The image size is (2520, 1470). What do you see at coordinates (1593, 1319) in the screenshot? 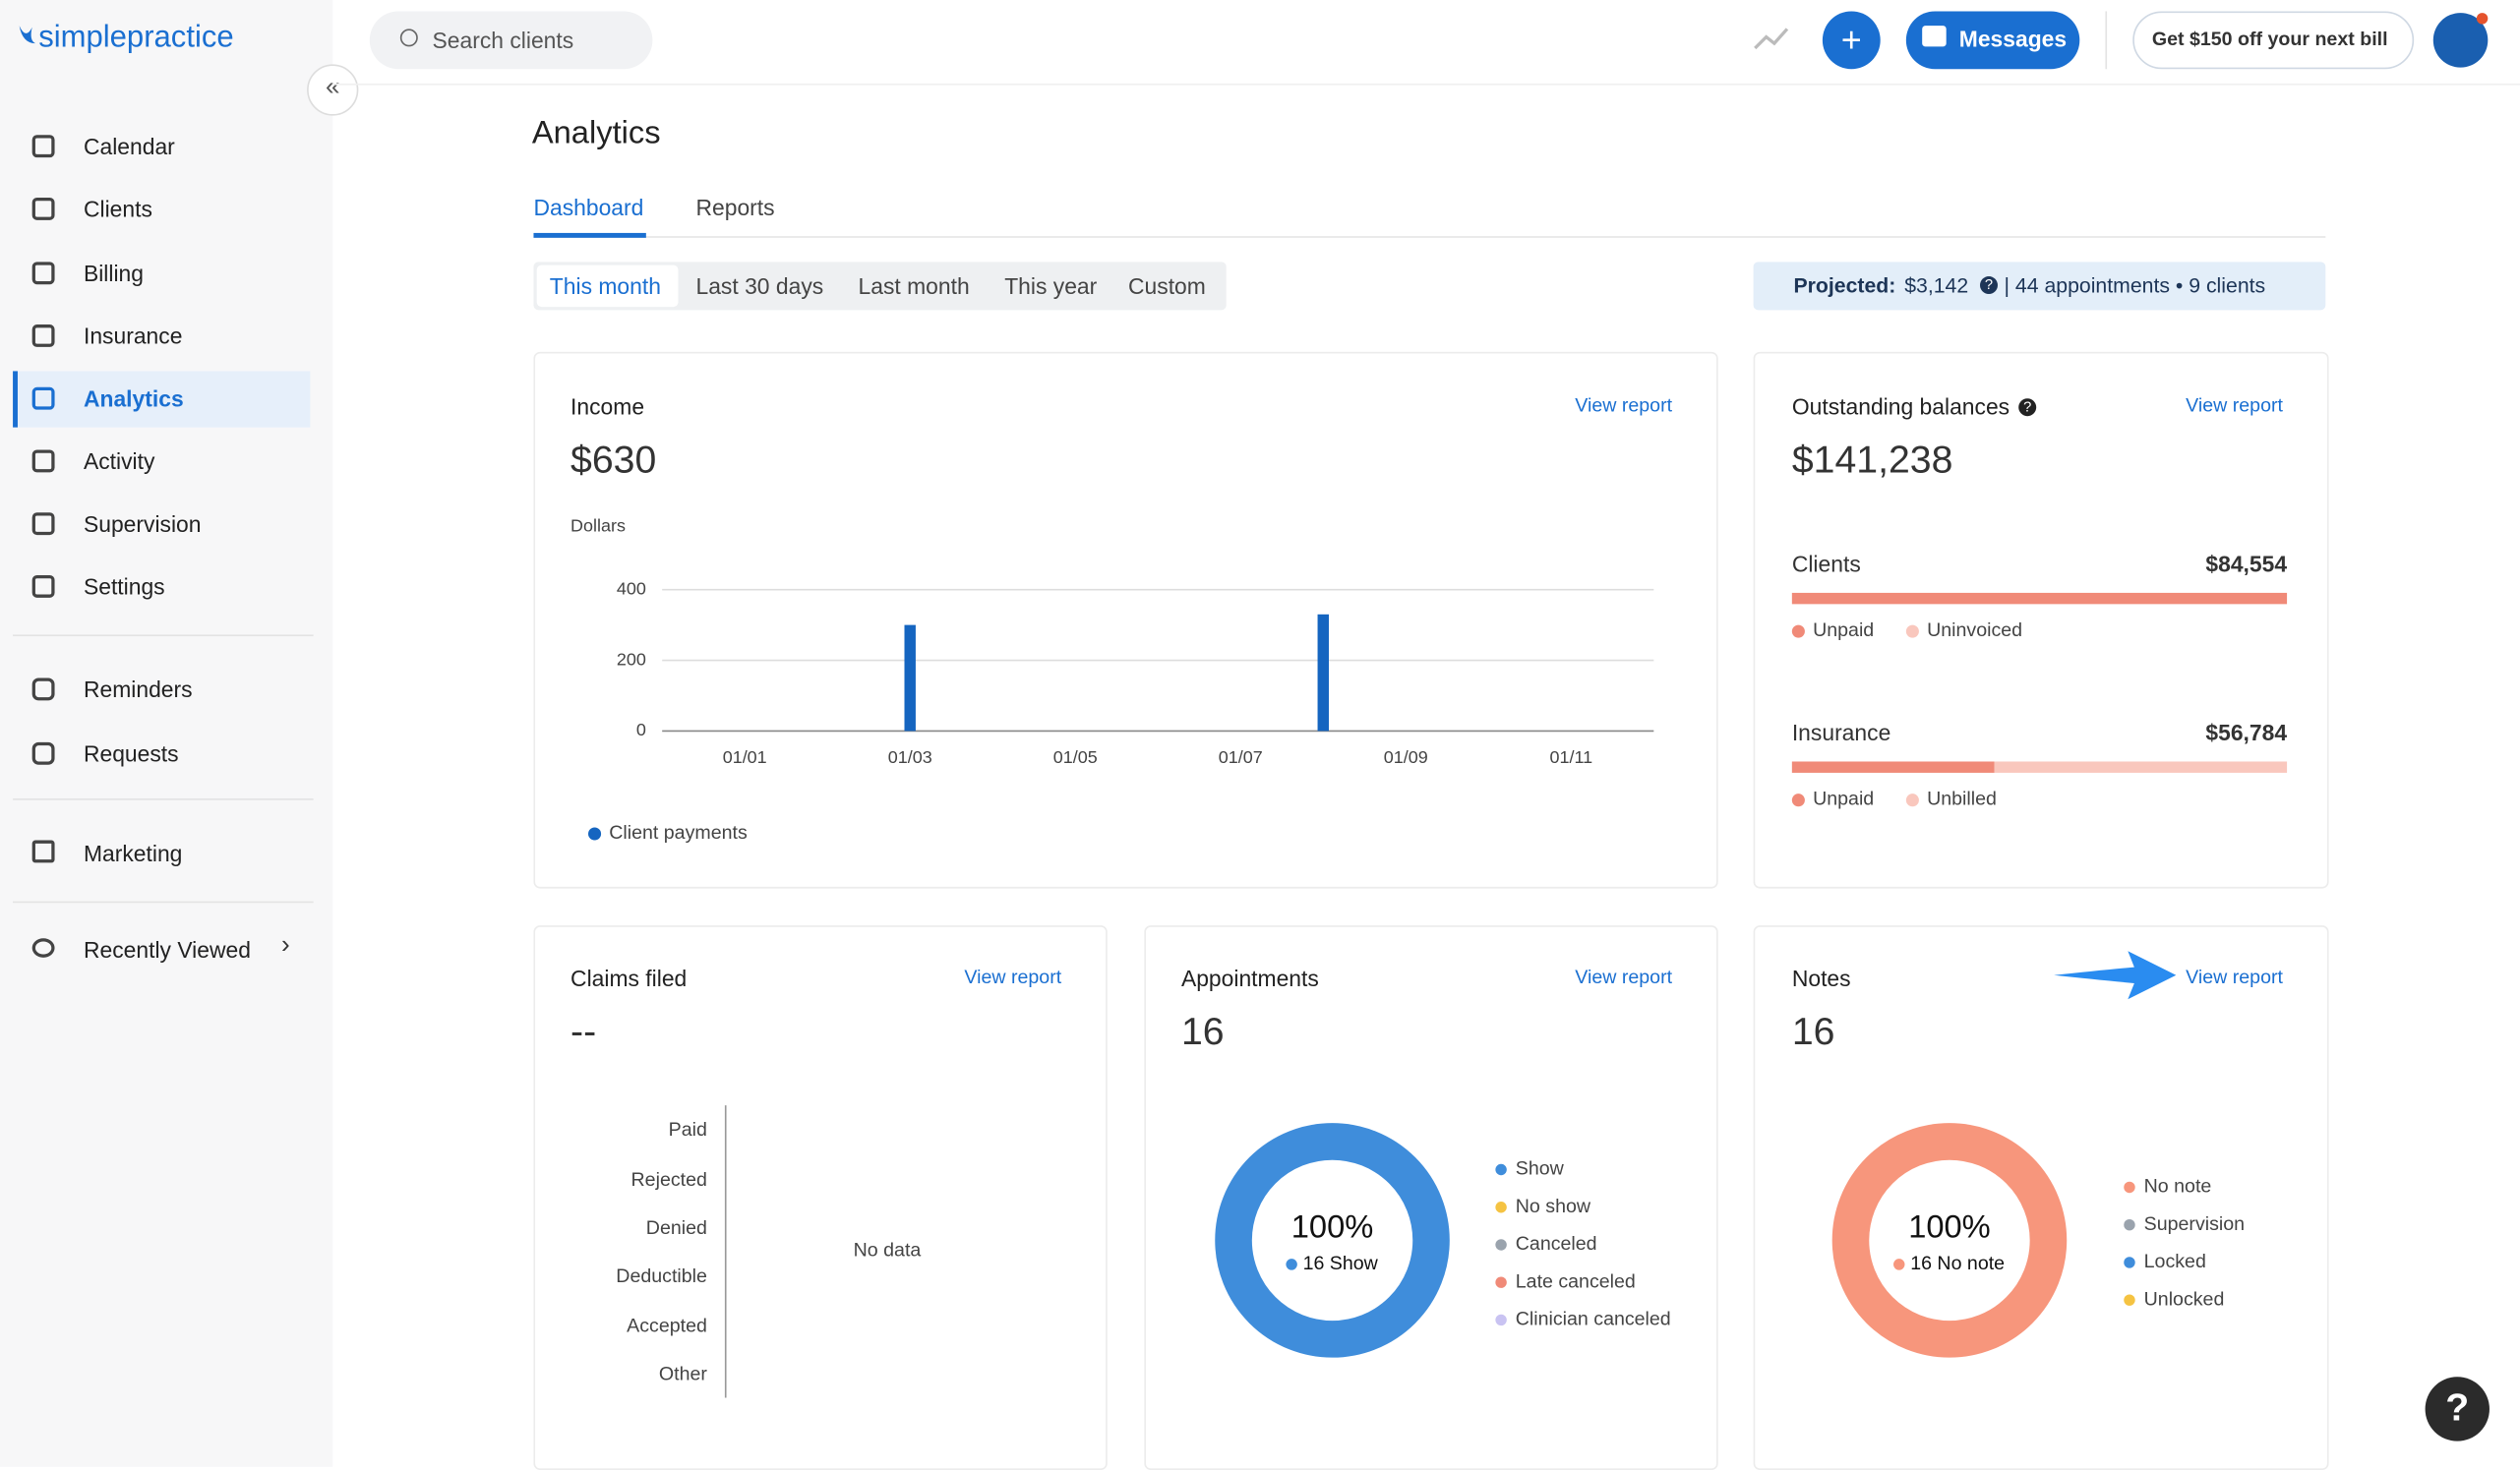
I see `legend-label: Clinician canceled` at bounding box center [1593, 1319].